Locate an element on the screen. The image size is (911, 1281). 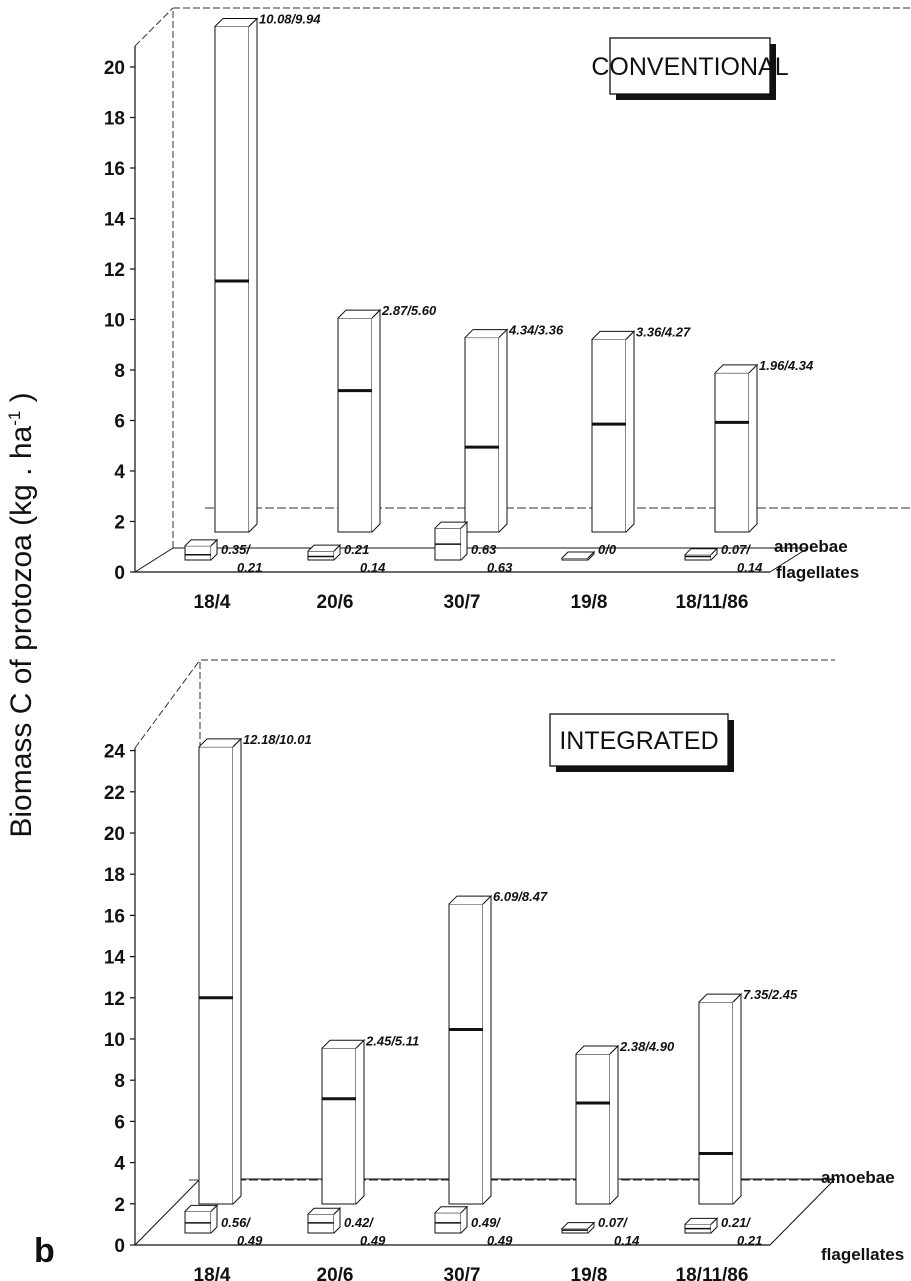
flagellates-value-label-top: 0.21/ is located at coordinates (736, 1222).